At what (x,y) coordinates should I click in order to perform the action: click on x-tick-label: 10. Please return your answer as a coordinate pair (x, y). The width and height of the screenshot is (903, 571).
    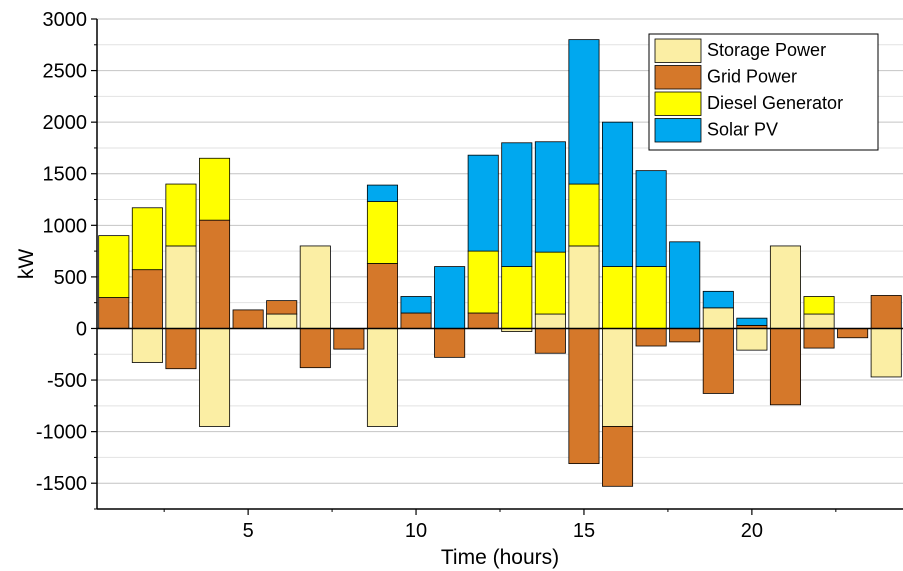
    Looking at the image, I should click on (416, 531).